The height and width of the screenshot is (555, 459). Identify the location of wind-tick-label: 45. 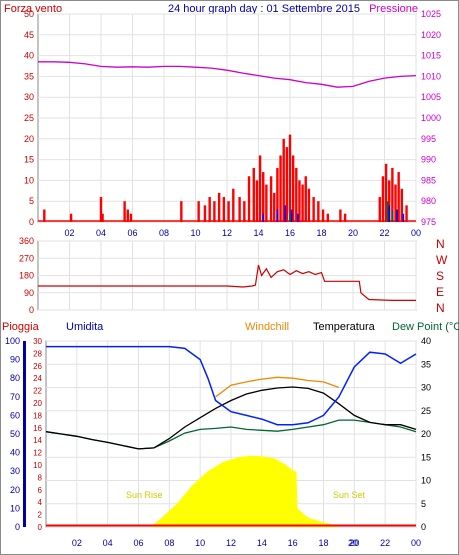
(29, 35).